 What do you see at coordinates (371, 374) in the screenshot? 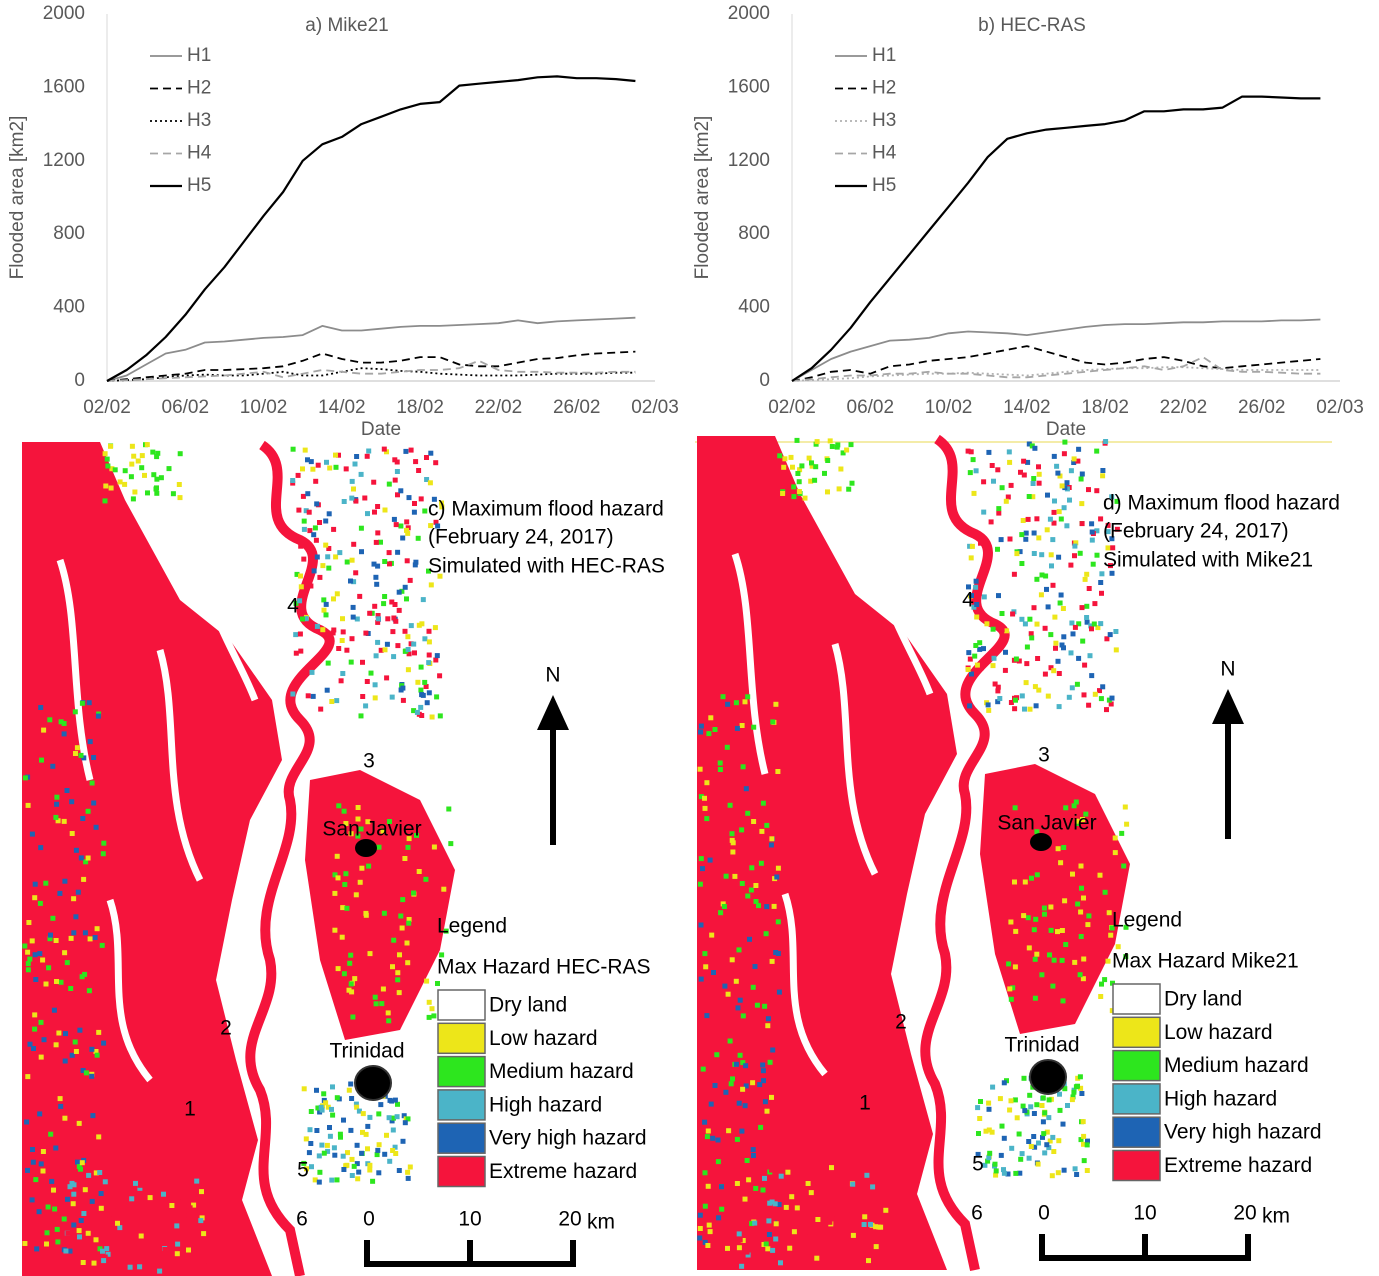
I see `series-line` at bounding box center [371, 374].